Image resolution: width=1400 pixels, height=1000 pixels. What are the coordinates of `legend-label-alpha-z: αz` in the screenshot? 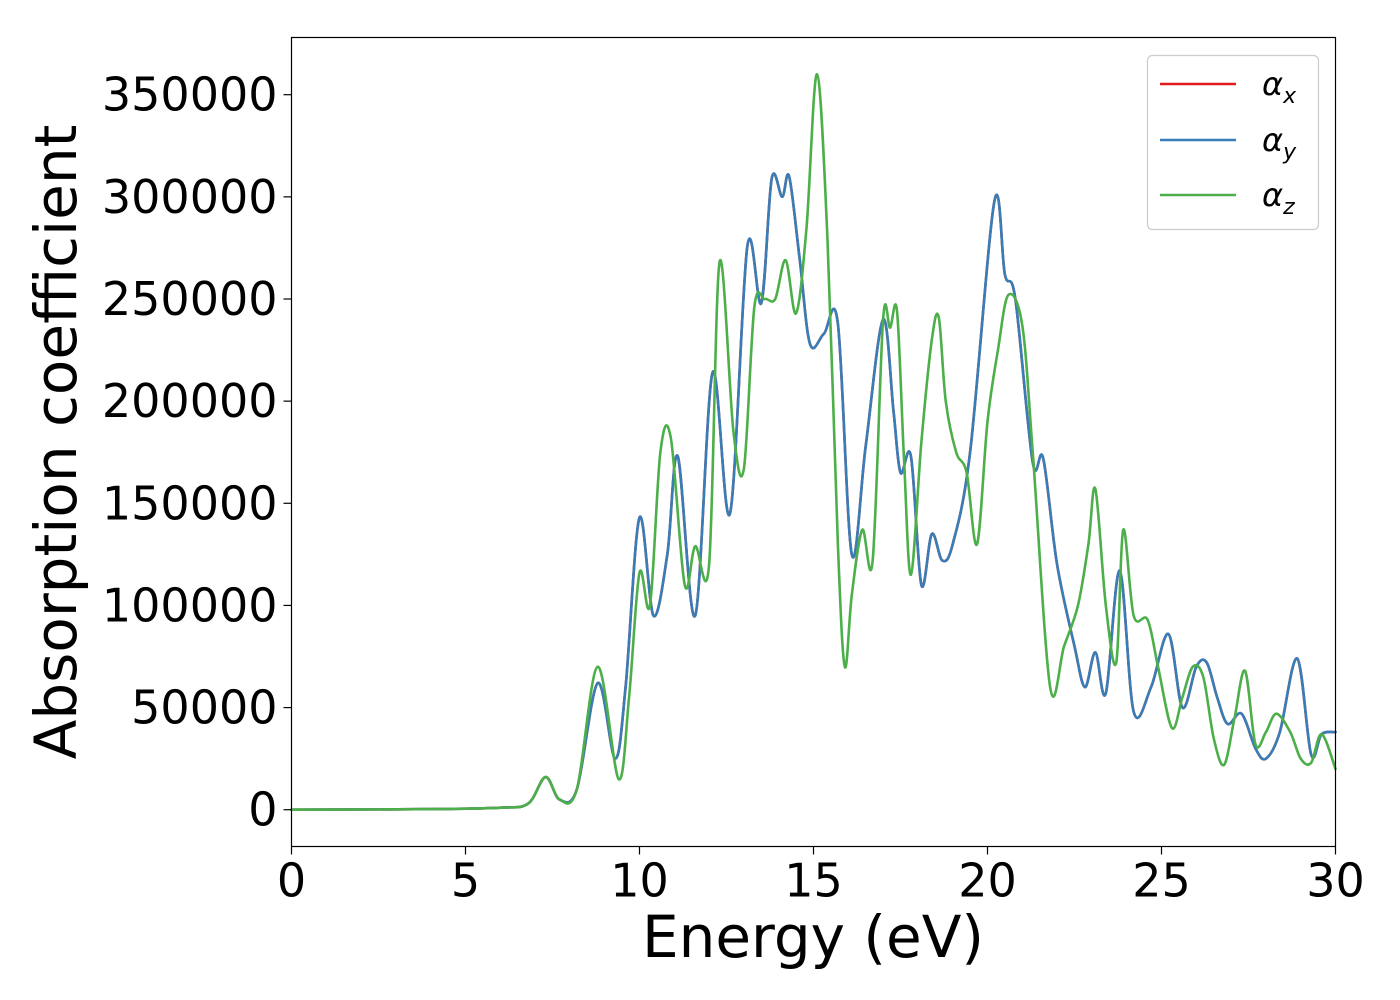 It's located at (1278, 198).